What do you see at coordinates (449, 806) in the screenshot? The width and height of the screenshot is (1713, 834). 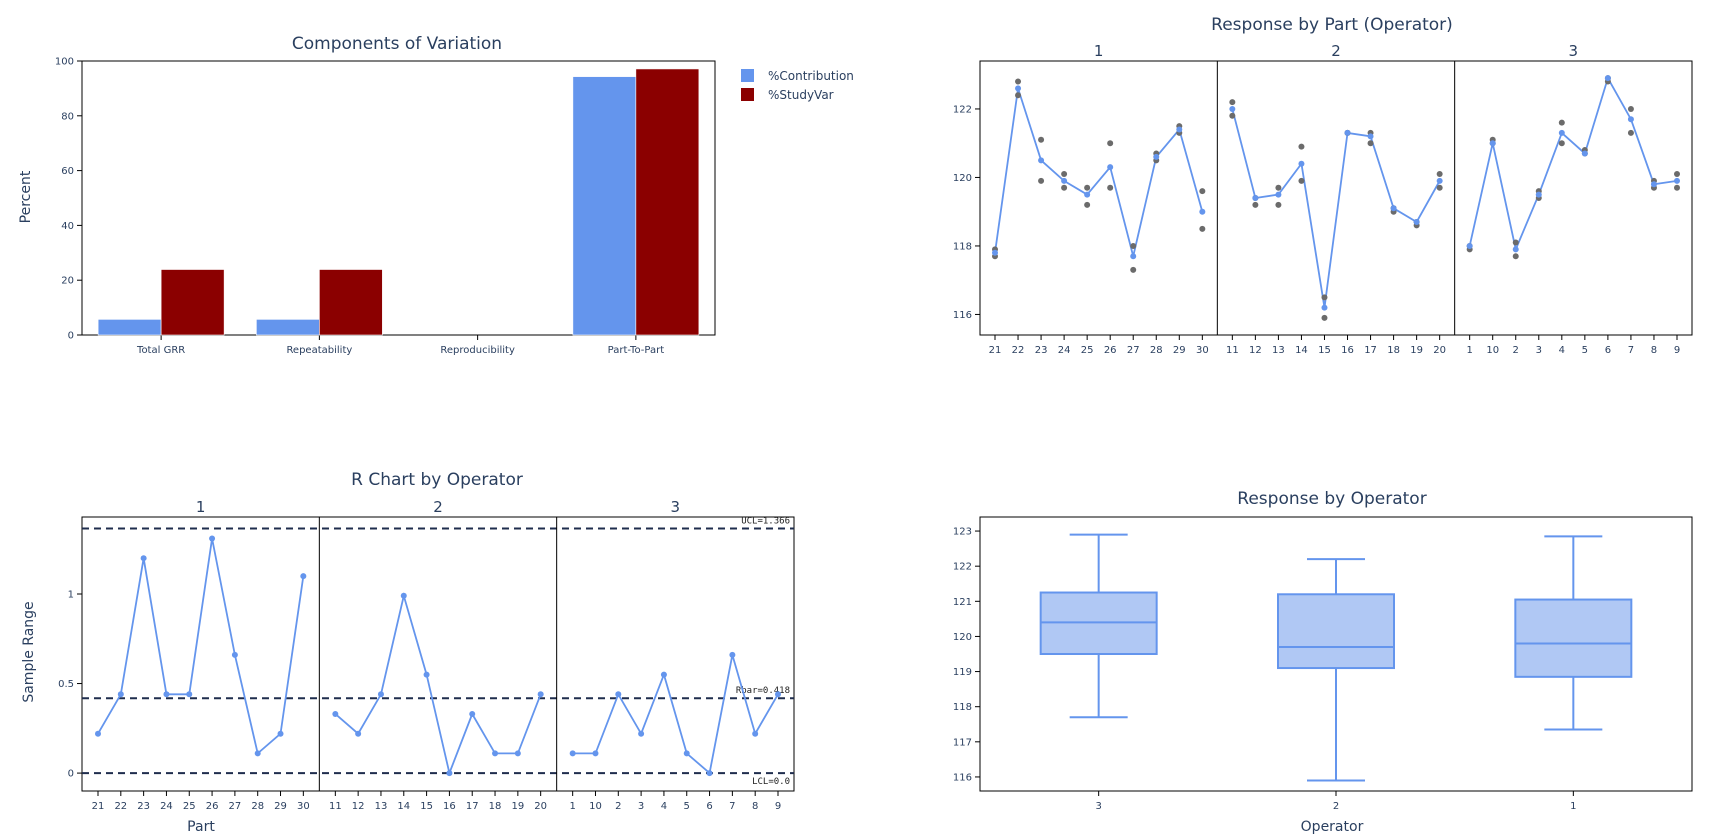 I see `x-tick-label: 16` at bounding box center [449, 806].